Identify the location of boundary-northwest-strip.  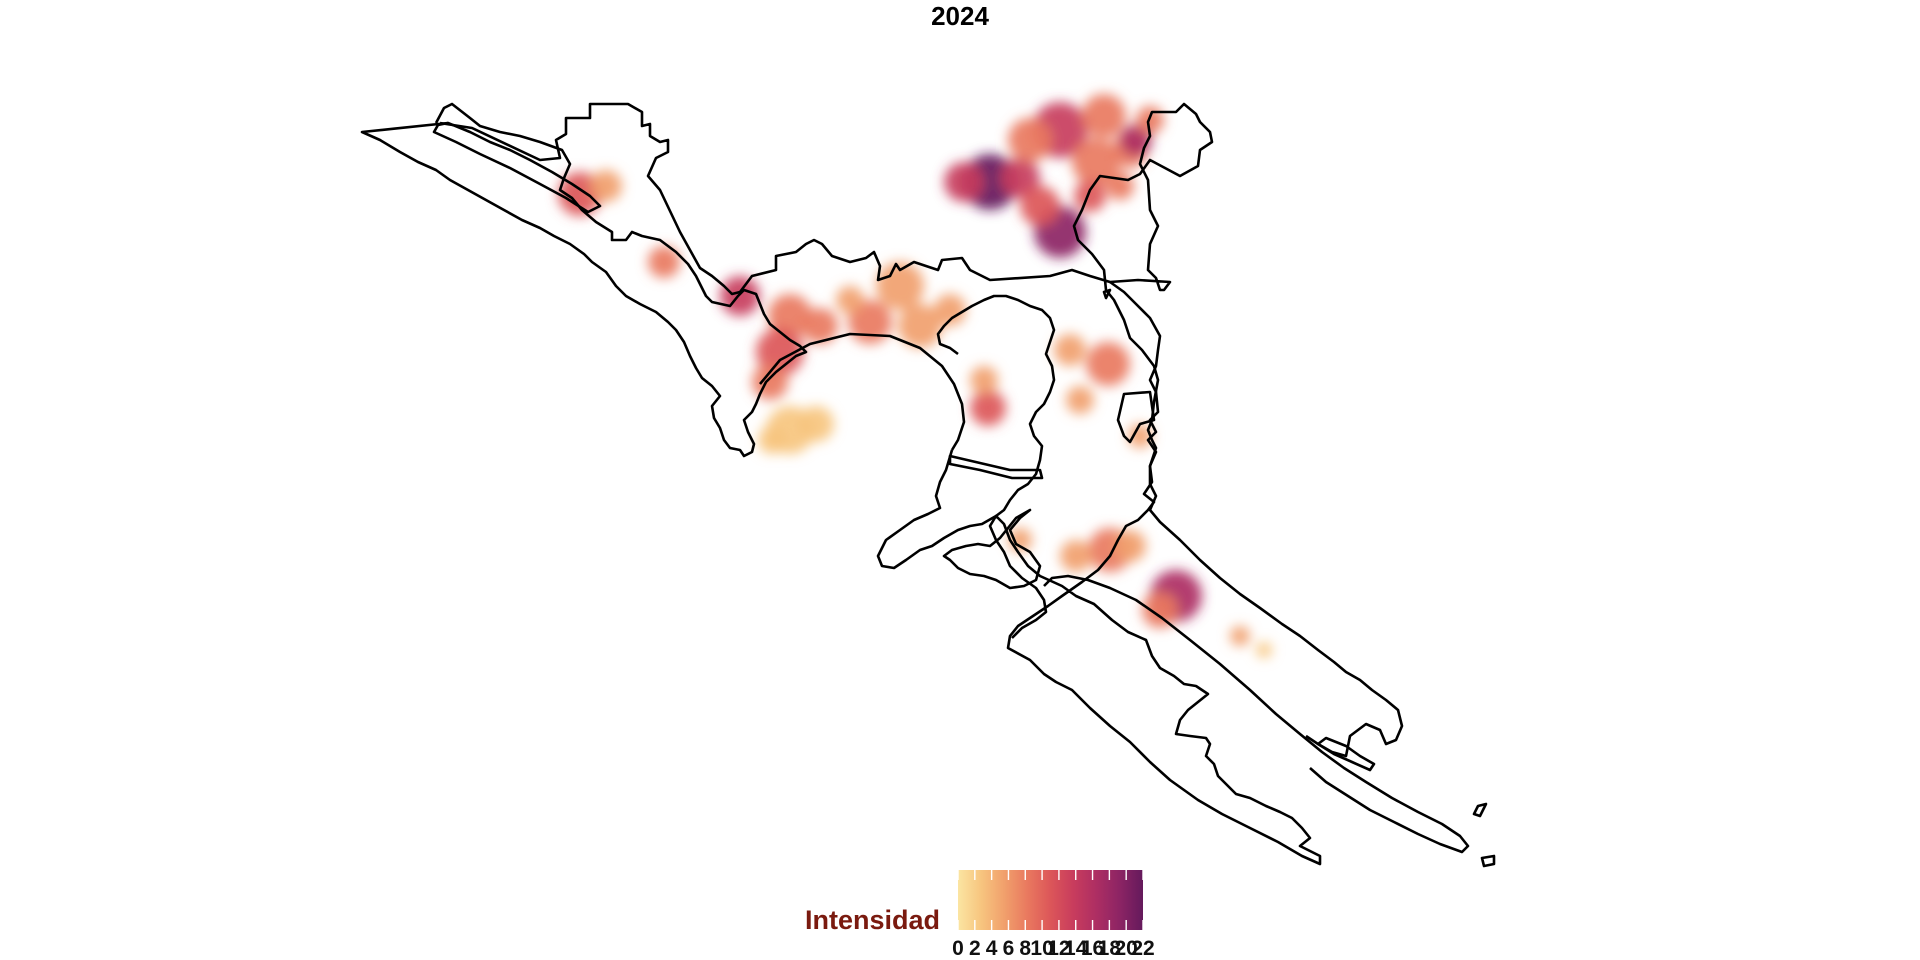
(517, 167).